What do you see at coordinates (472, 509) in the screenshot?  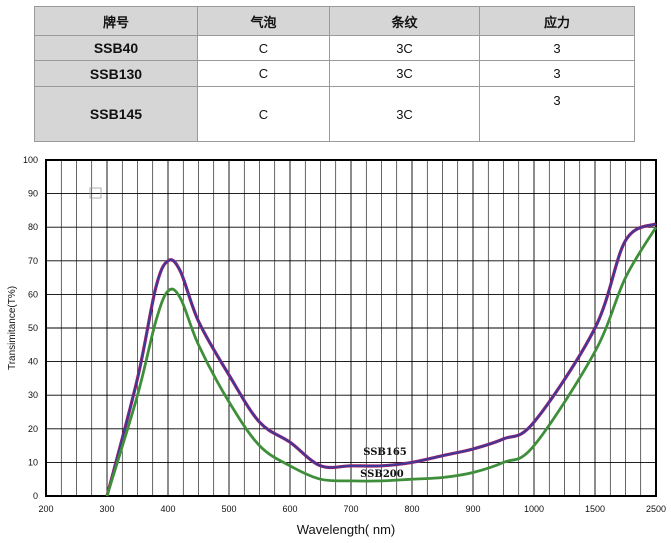 I see `x-tick-label: 900` at bounding box center [472, 509].